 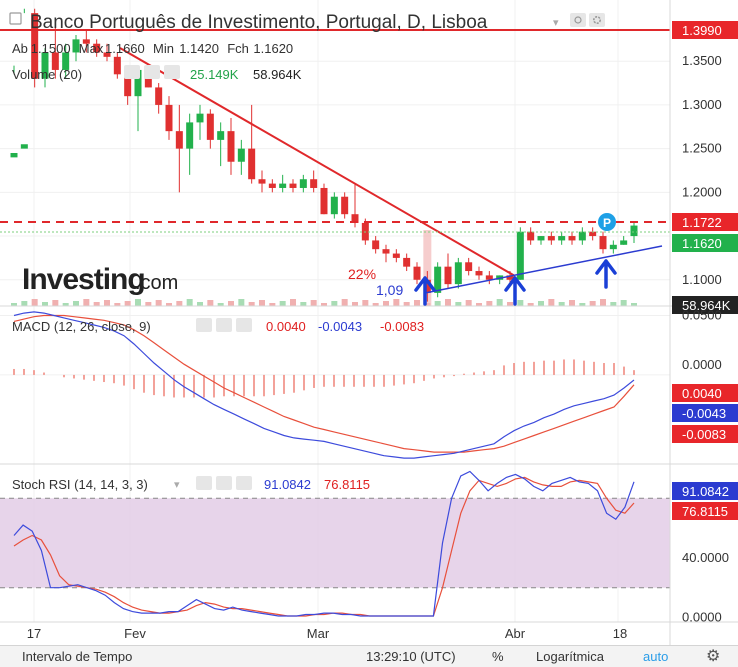 I want to click on stoch-eye-icon, so click(x=204, y=483).